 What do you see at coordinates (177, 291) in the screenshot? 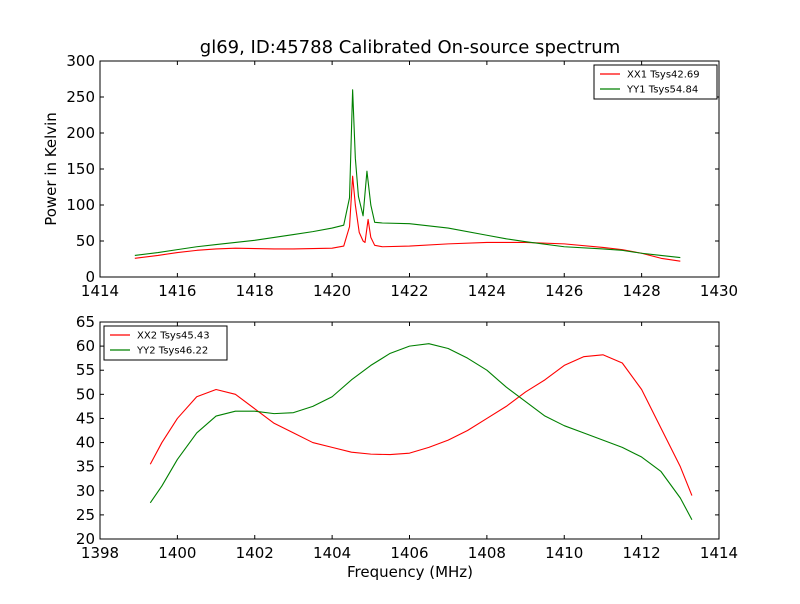
I see `x-tick-label: 1416` at bounding box center [177, 291].